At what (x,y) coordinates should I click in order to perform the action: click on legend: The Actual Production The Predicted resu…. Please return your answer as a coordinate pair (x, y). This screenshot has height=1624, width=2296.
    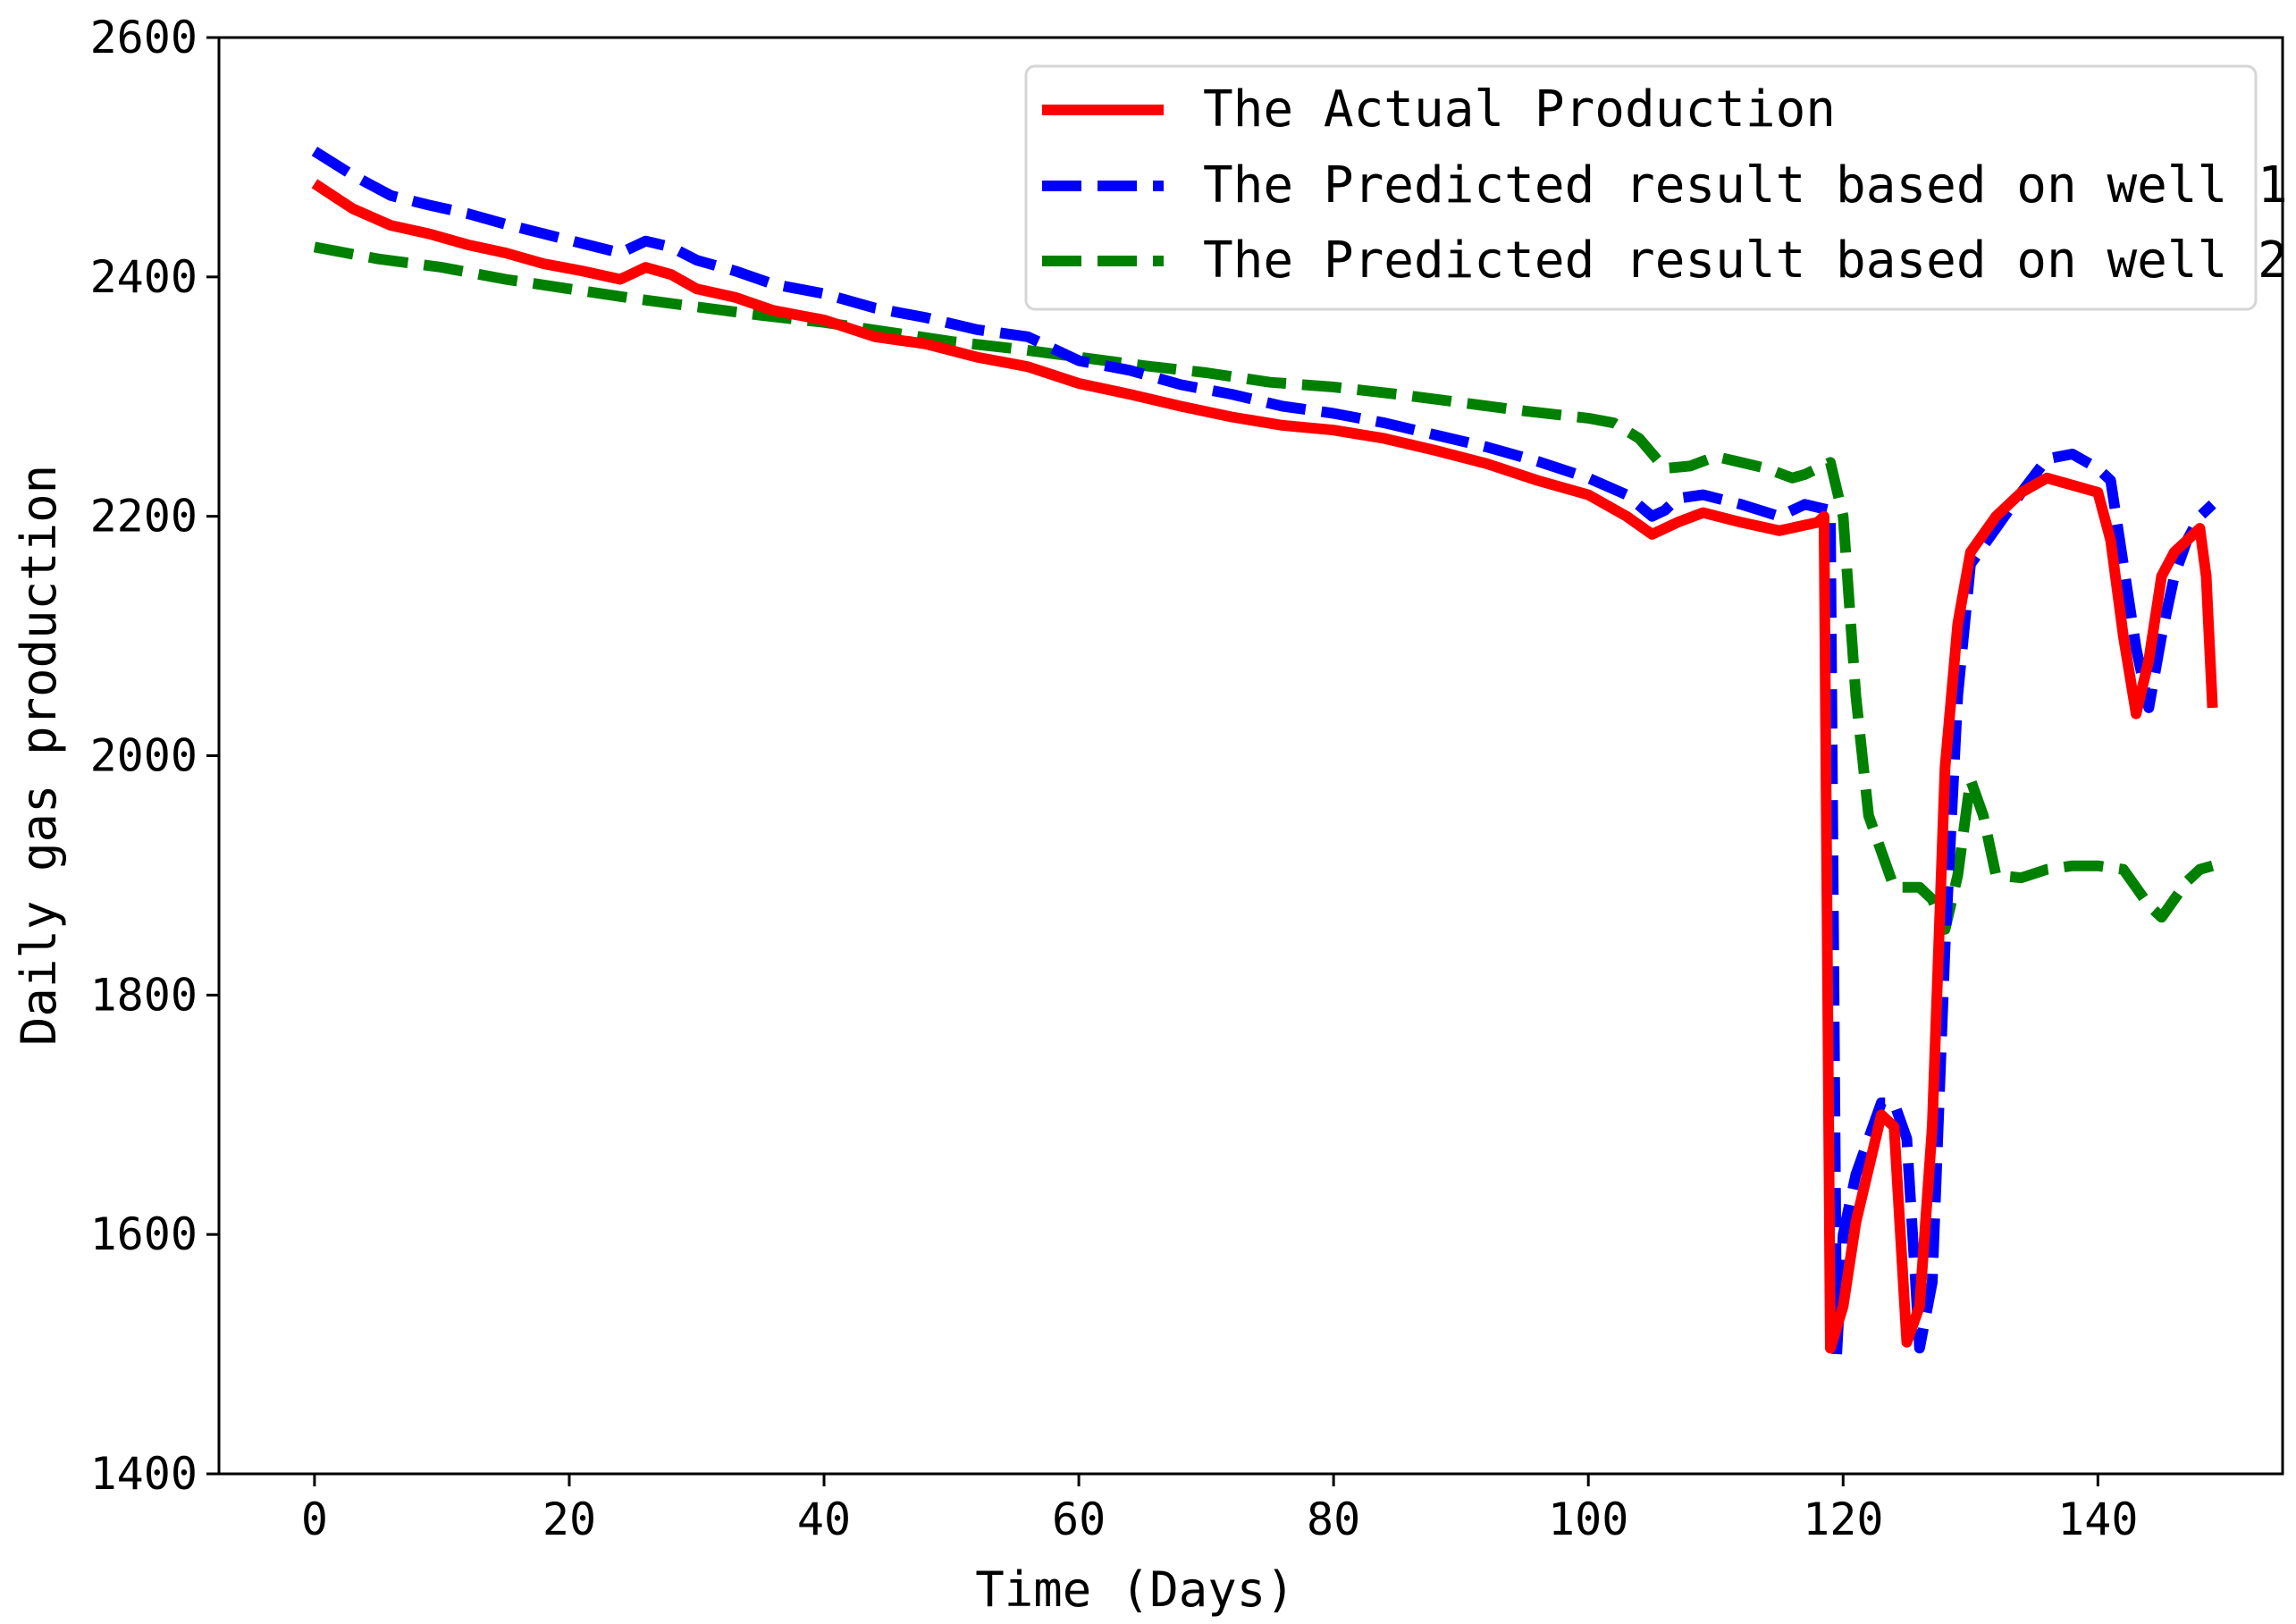
    Looking at the image, I should click on (1656, 187).